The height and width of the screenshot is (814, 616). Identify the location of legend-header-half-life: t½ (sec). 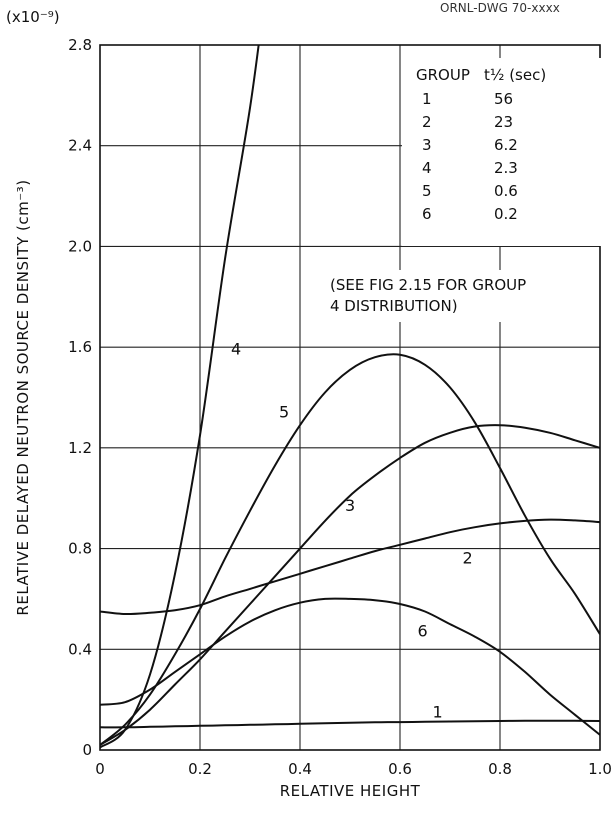
(515, 75).